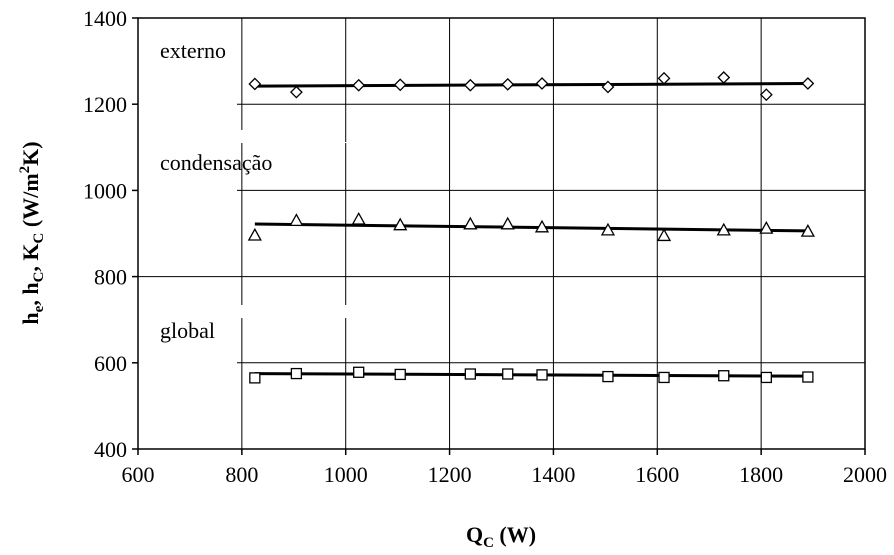 Image resolution: width=894 pixels, height=555 pixels. I want to click on y-tick-label-1000: 1000, so click(105, 190).